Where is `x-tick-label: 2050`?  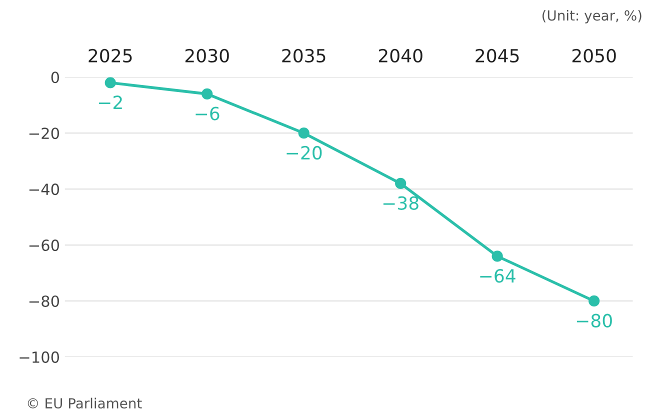
x-tick-label: 2050 is located at coordinates (594, 55).